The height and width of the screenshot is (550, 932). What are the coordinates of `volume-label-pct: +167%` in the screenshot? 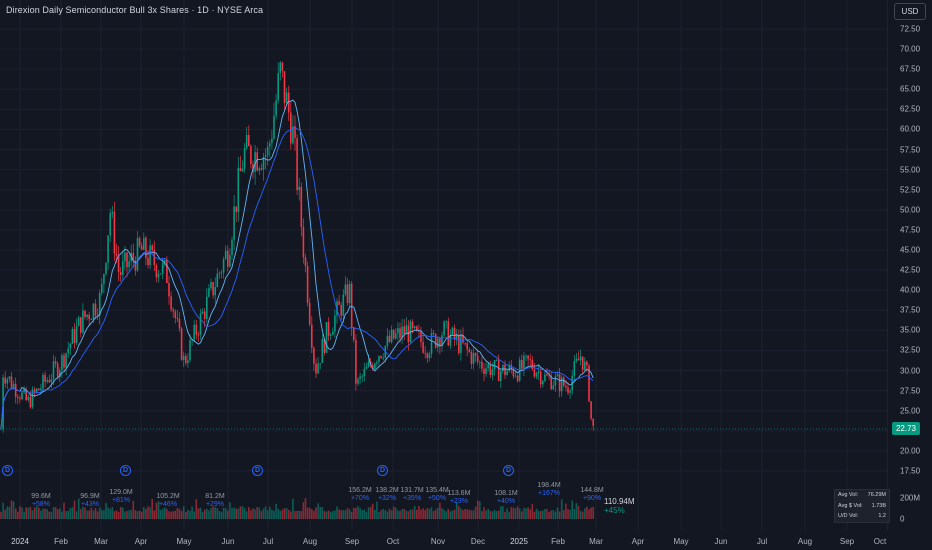 It's located at (548, 493).